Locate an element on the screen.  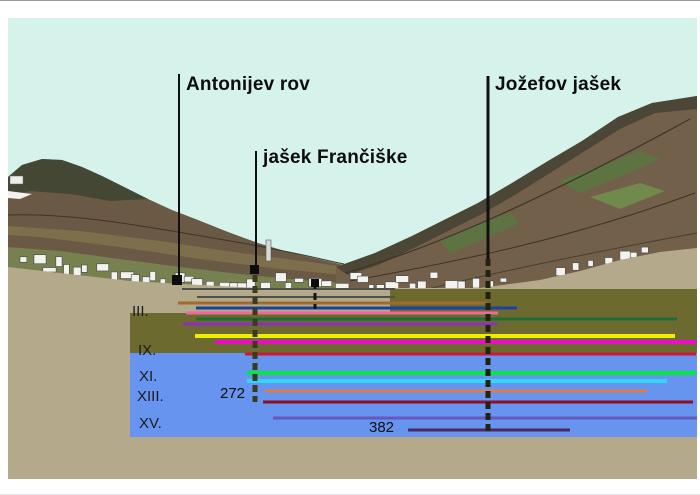
level-line-dark-green is located at coordinates (436, 319).